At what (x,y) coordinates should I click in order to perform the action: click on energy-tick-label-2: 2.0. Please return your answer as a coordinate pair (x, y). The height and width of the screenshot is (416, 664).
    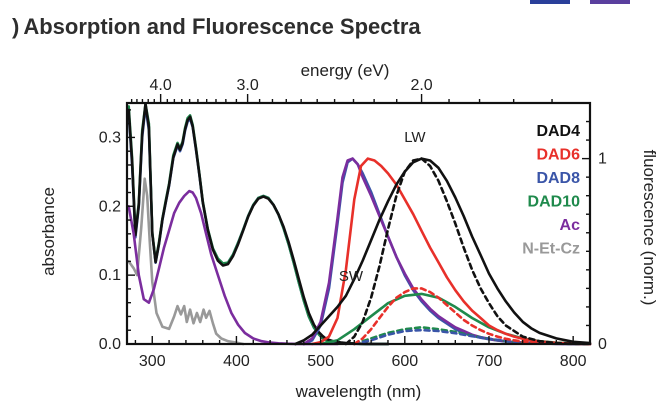
    Looking at the image, I should click on (421, 85).